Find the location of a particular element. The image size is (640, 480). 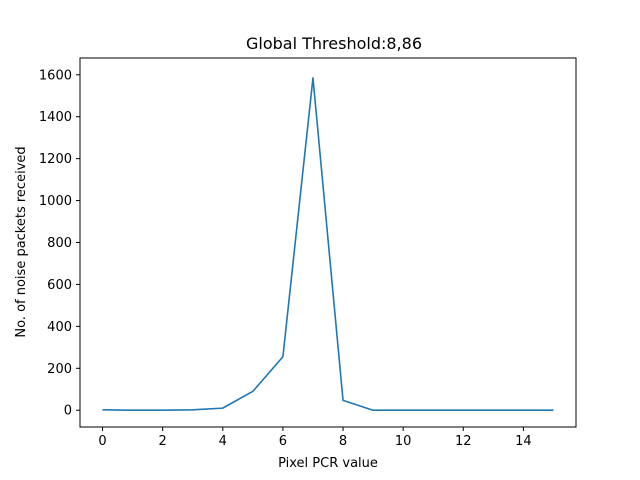

y-axis-label: No. of noise packets received is located at coordinates (21, 241).